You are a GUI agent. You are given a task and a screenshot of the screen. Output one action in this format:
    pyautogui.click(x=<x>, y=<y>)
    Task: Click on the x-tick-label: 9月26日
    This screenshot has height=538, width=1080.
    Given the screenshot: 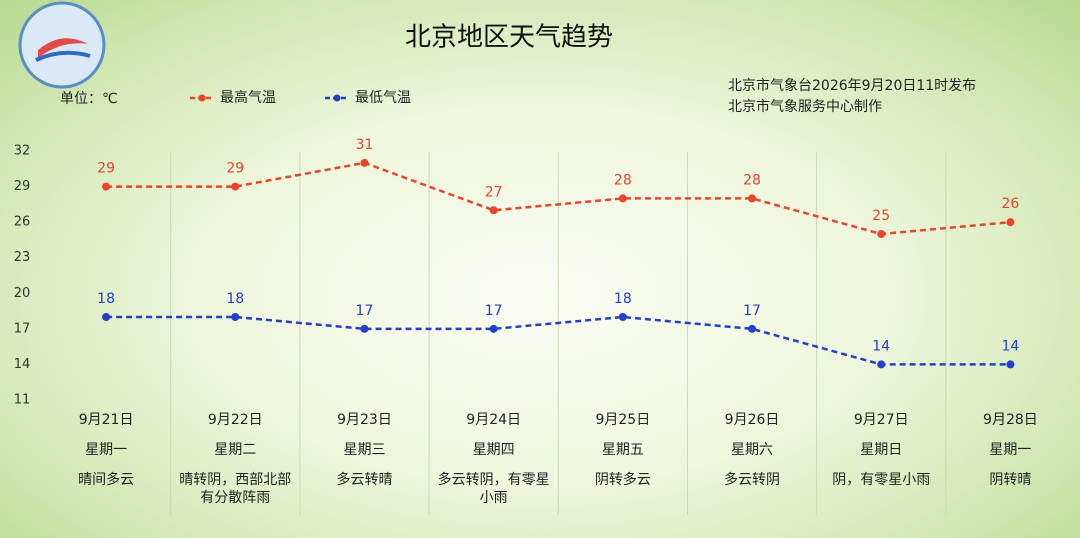 What is the action you would take?
    pyautogui.click(x=752, y=420)
    